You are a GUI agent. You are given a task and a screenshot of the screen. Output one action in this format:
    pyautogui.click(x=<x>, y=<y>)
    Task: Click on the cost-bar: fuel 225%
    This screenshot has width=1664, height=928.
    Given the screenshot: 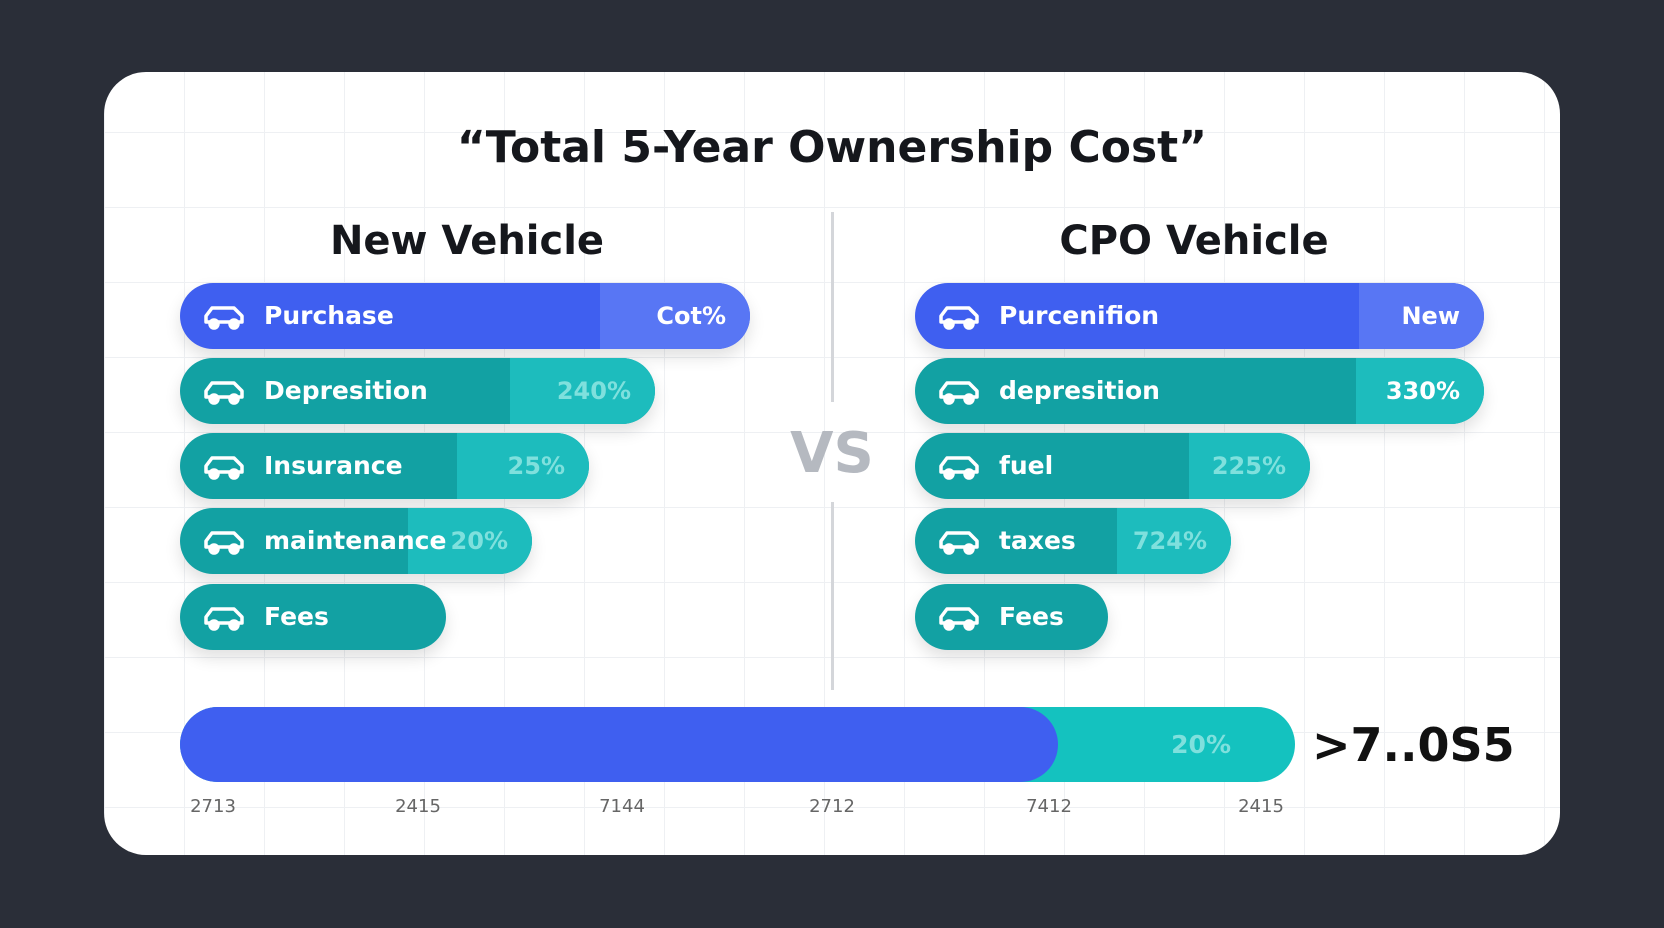 What is the action you would take?
    pyautogui.click(x=1112, y=466)
    